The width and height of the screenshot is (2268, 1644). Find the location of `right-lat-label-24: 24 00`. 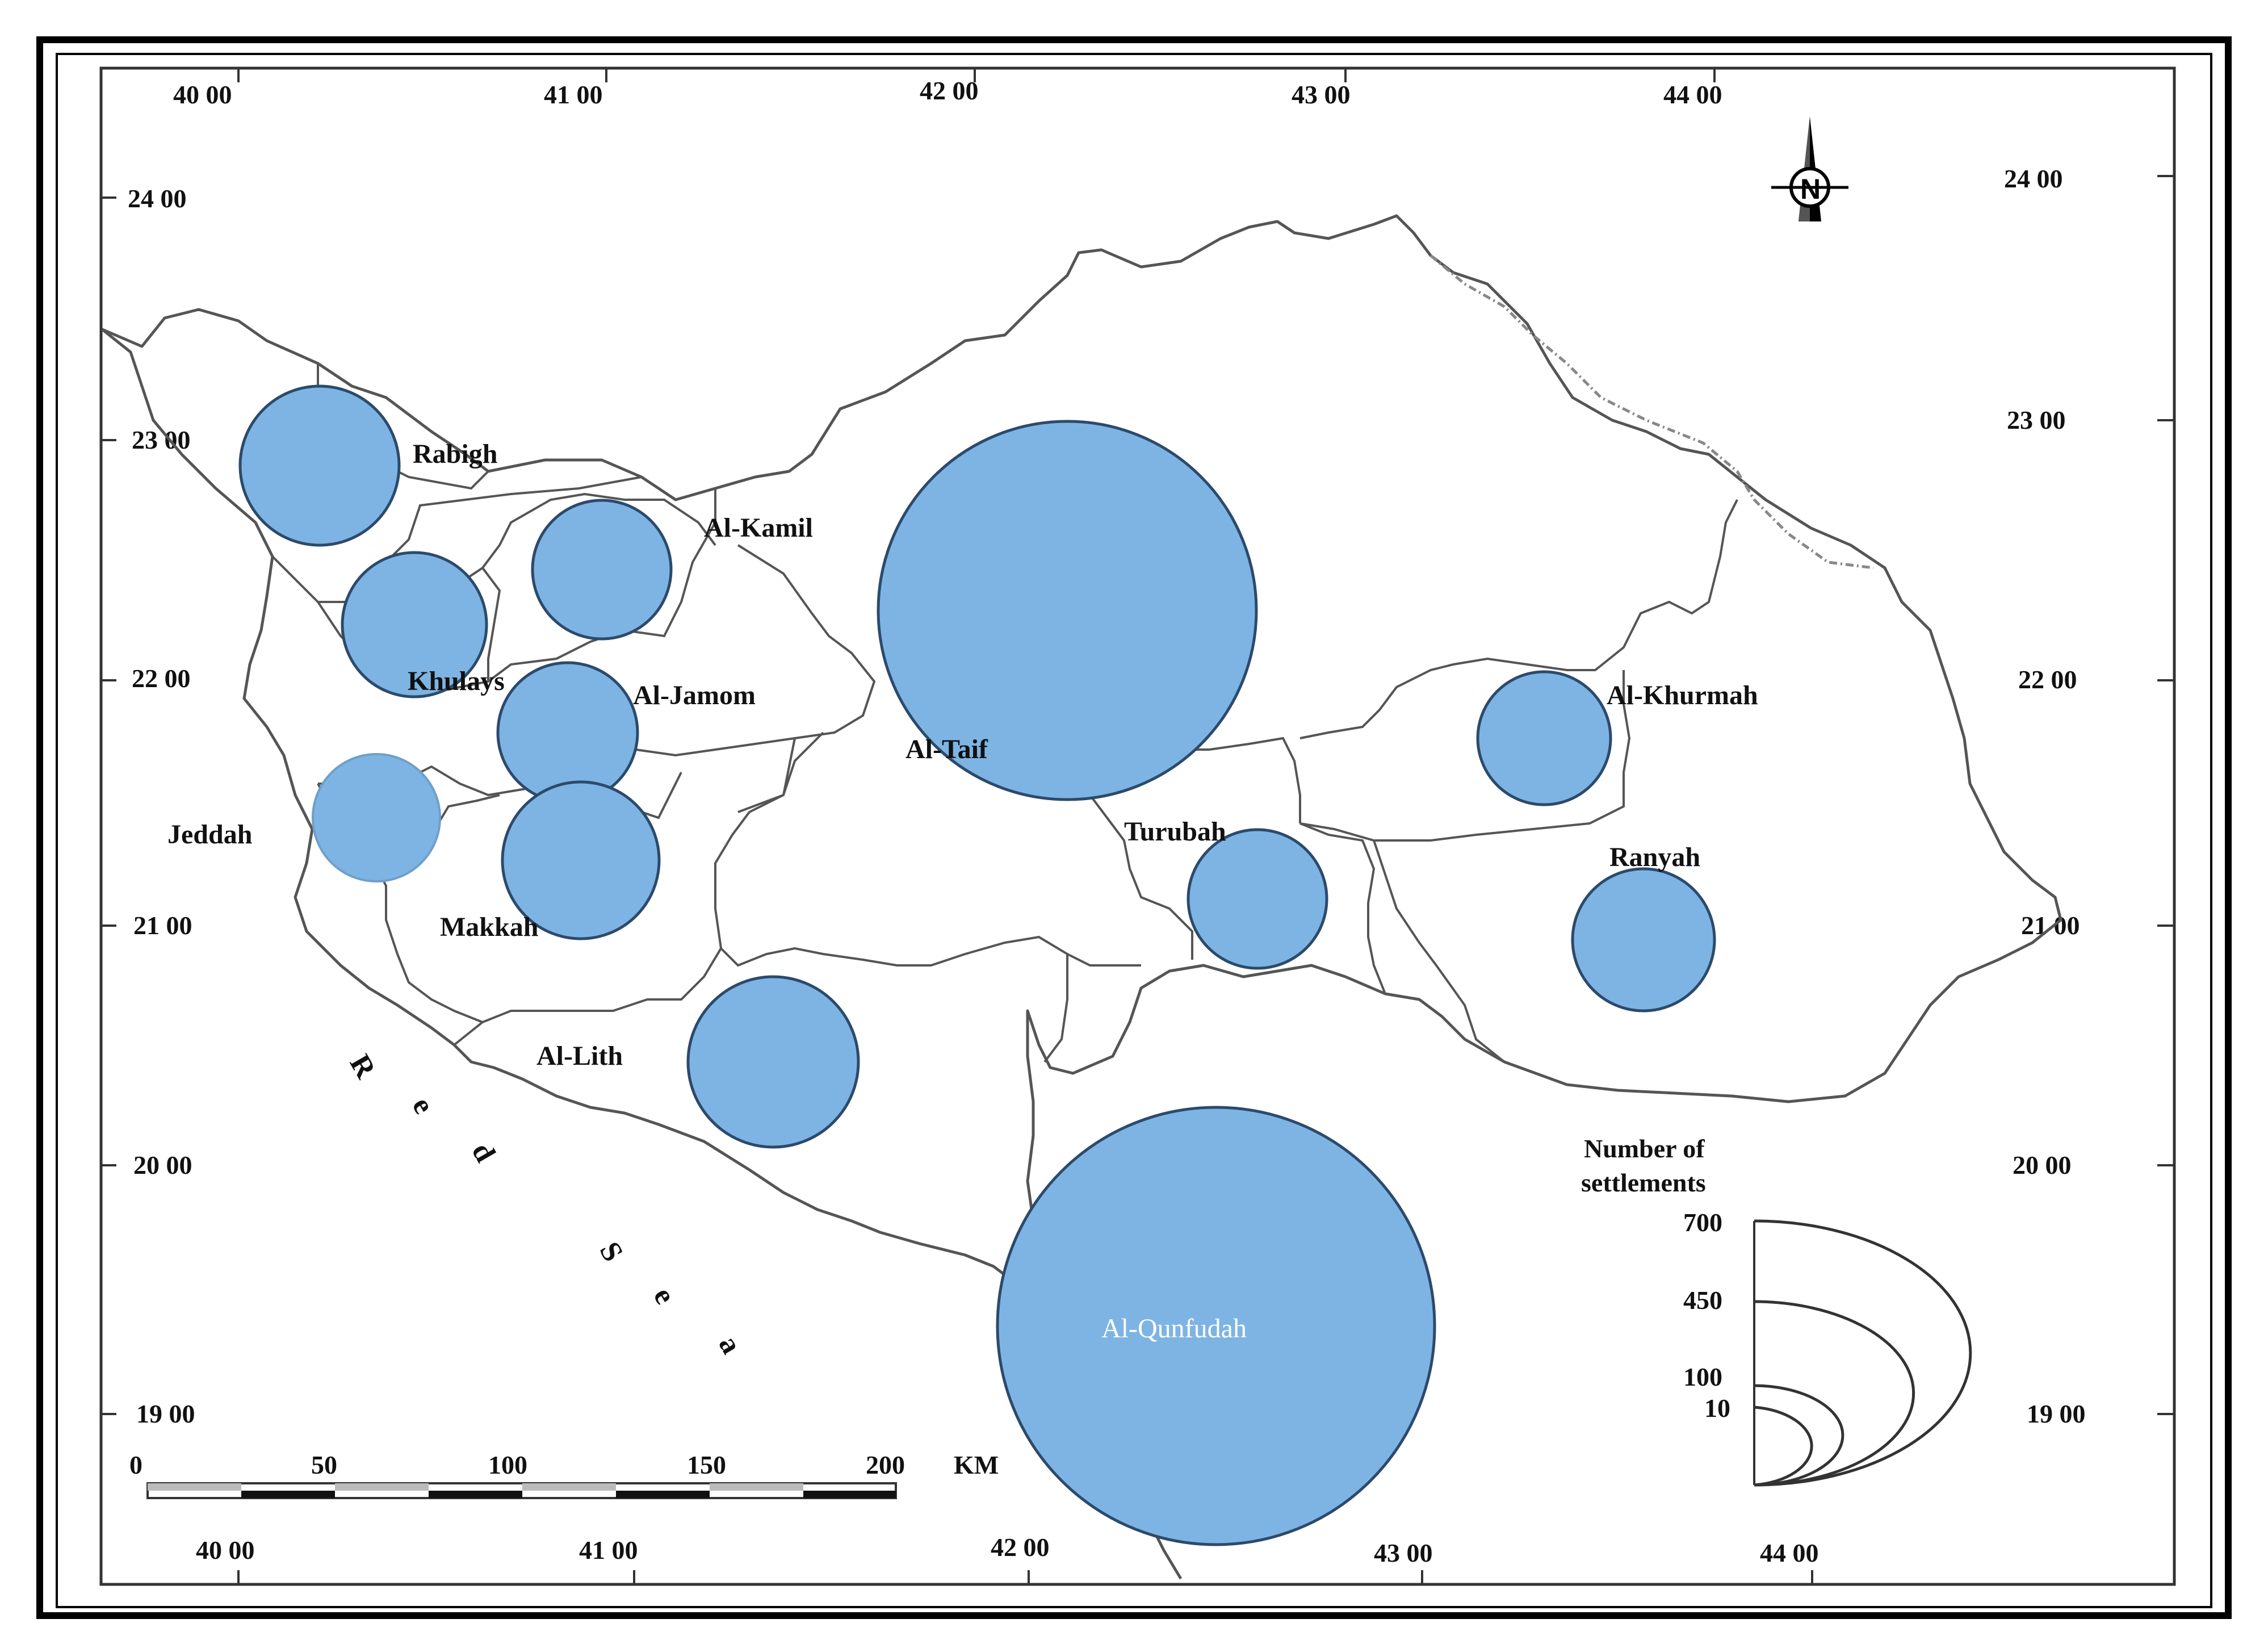

right-lat-label-24: 24 00 is located at coordinates (2033, 179).